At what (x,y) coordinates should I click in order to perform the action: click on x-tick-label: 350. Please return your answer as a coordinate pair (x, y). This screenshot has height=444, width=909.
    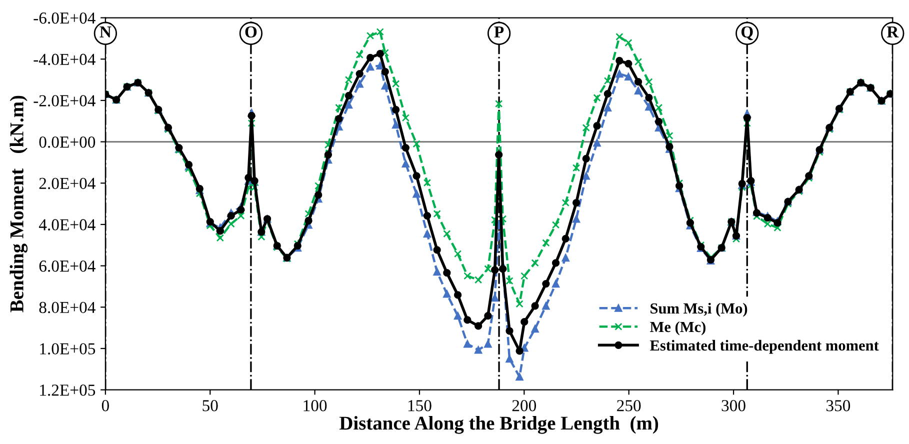
    Looking at the image, I should click on (838, 406).